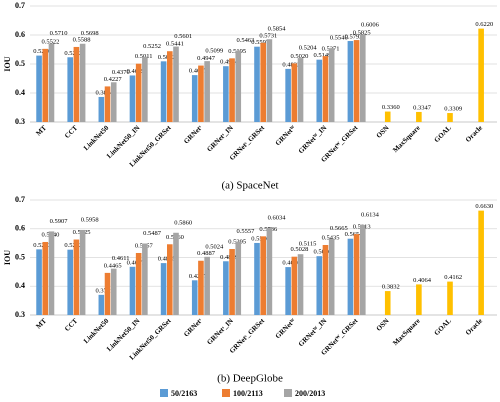 The height and width of the screenshot is (402, 500). Describe the element at coordinates (82, 39) in the screenshot. I see `value-label: 0.5588` at that location.